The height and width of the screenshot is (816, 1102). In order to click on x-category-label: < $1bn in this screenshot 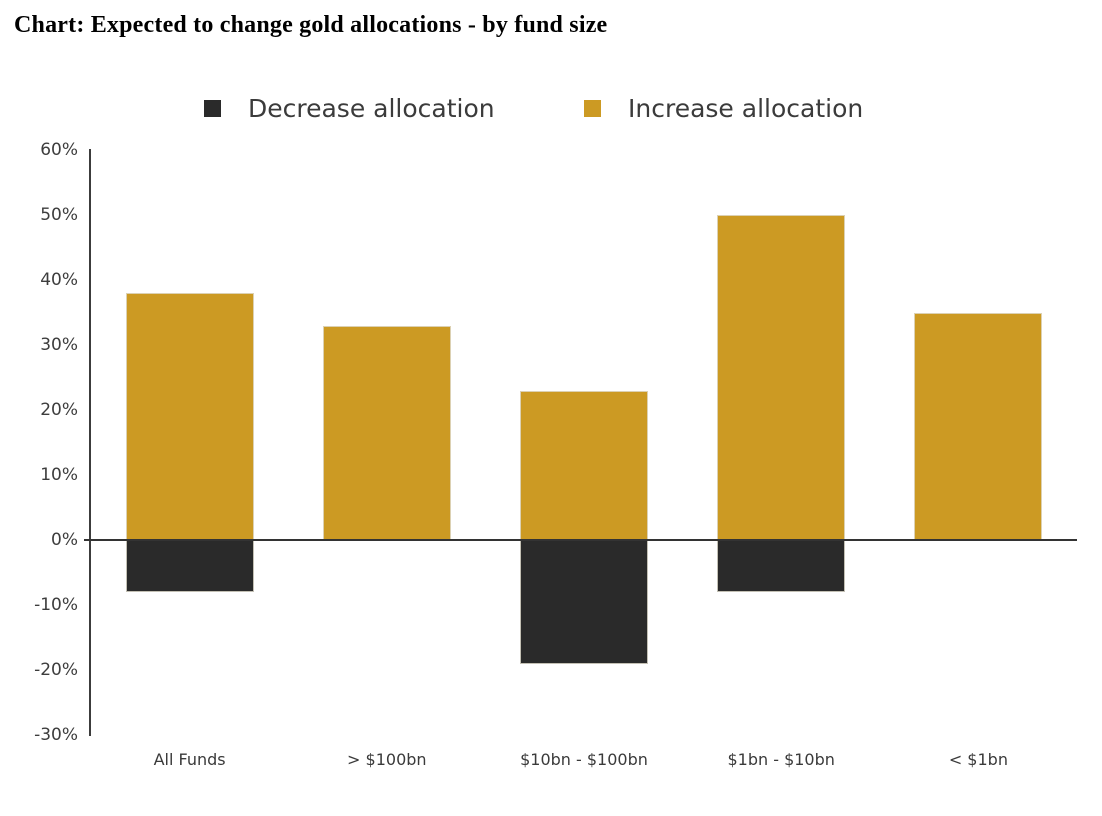, I will do `click(978, 759)`.